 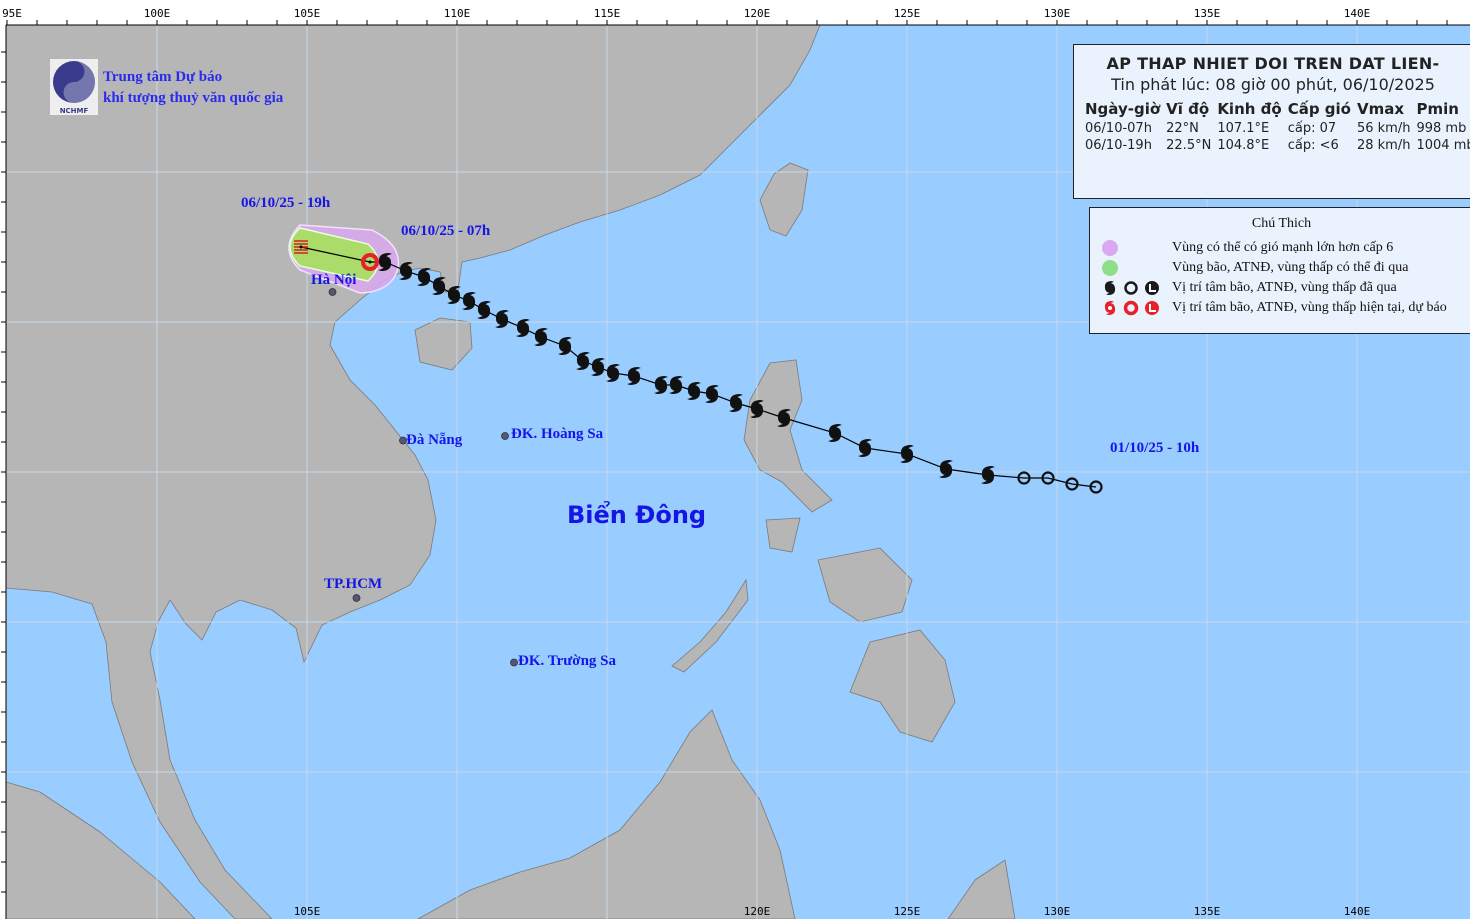 What do you see at coordinates (74, 87) in the screenshot?
I see `nchmf-logo: NCHMF` at bounding box center [74, 87].